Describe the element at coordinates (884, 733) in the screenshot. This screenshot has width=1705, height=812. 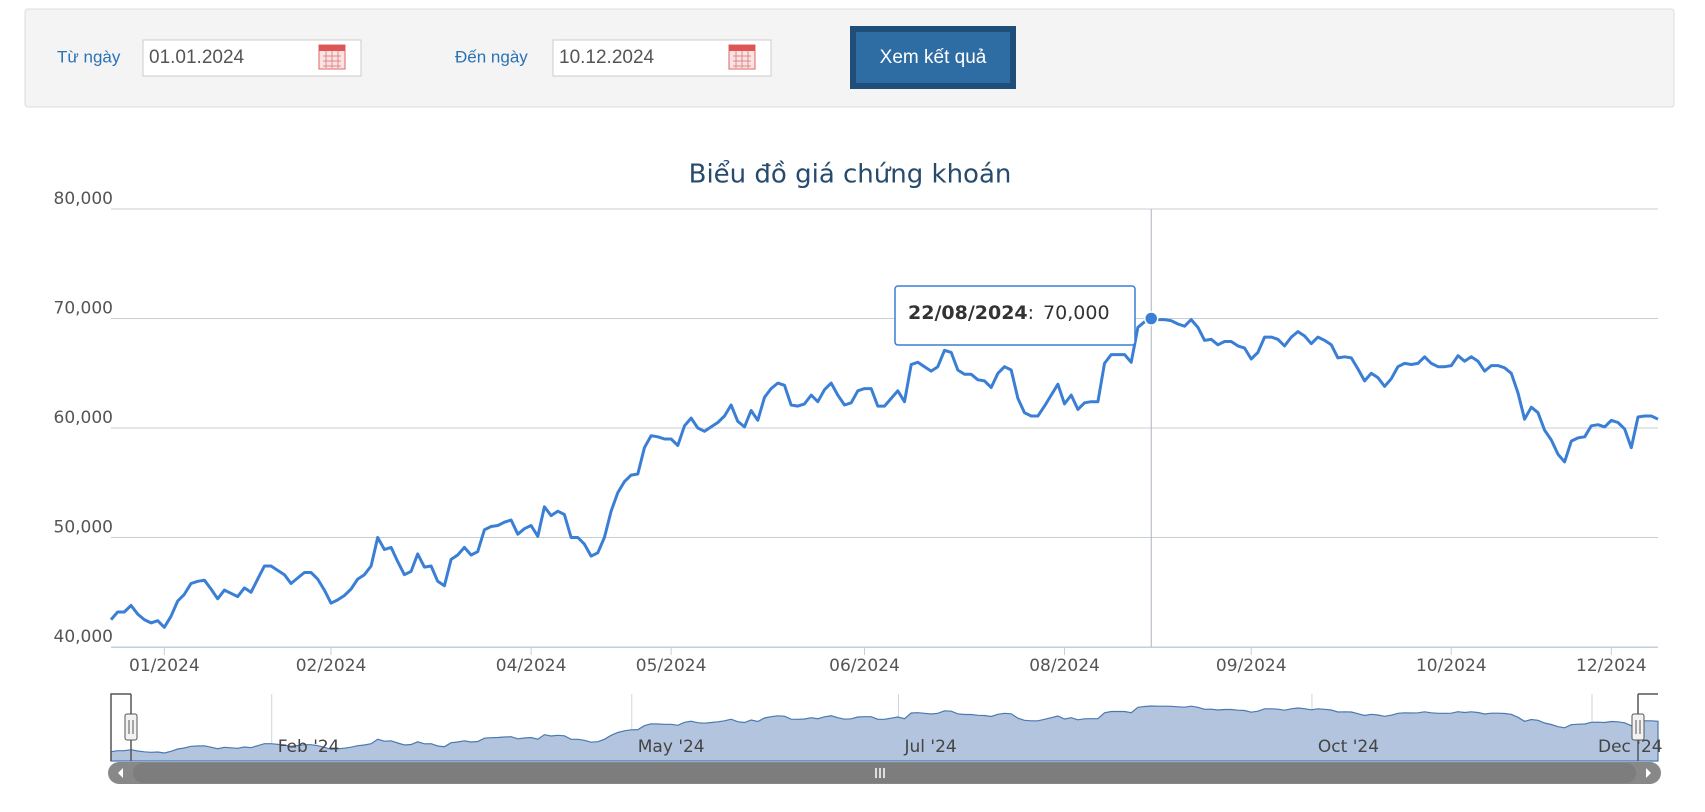
I see `navigator-area` at that location.